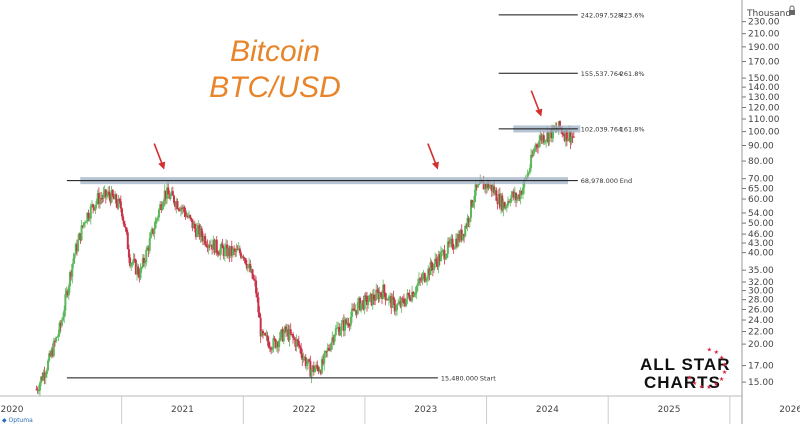 This screenshot has height=424, width=800. What do you see at coordinates (4, 420) in the screenshot?
I see `optuma-icon: ◆` at bounding box center [4, 420].